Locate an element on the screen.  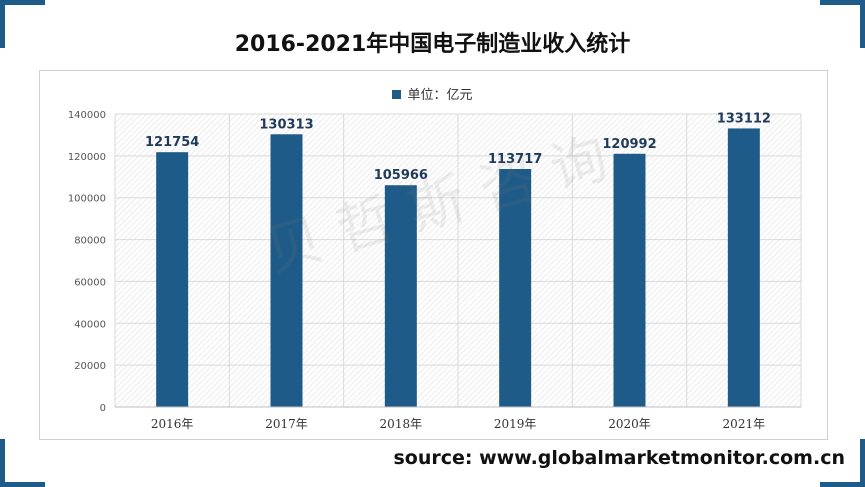
y-tick-label: 80000 is located at coordinates (90, 241).